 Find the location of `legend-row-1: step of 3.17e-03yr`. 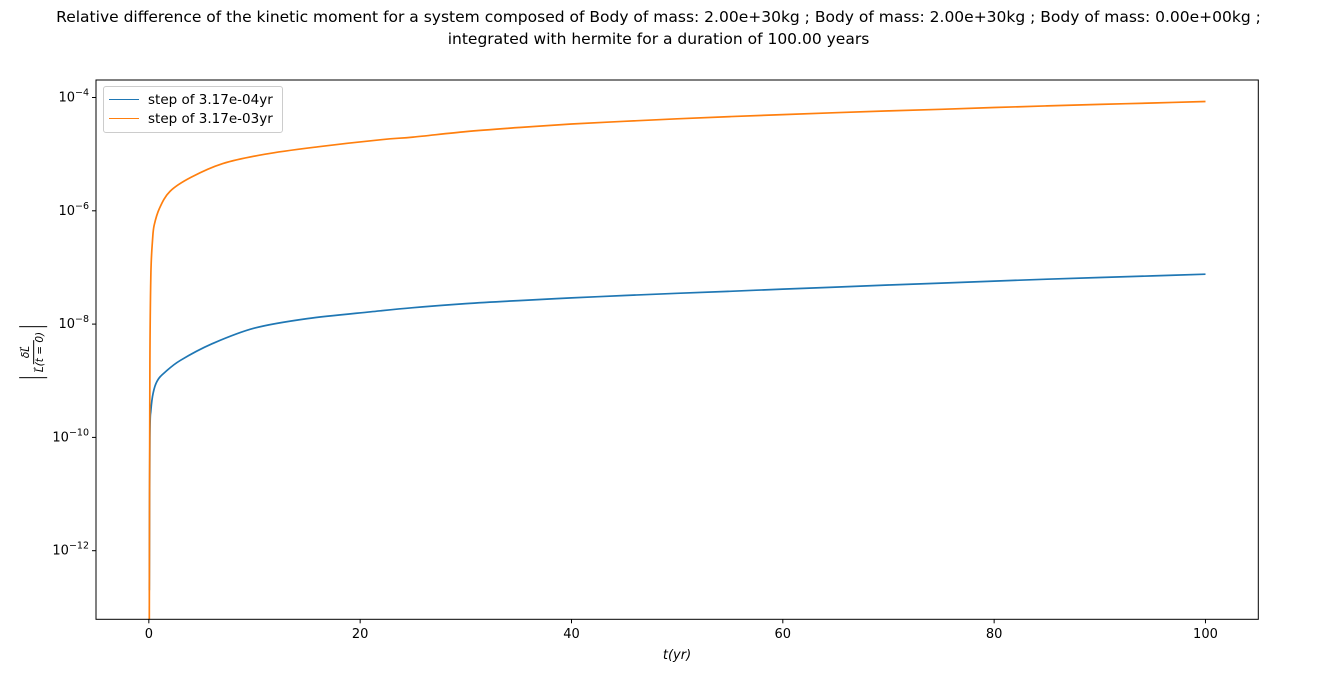

legend-row-1: step of 3.17e-03yr is located at coordinates (191, 118).